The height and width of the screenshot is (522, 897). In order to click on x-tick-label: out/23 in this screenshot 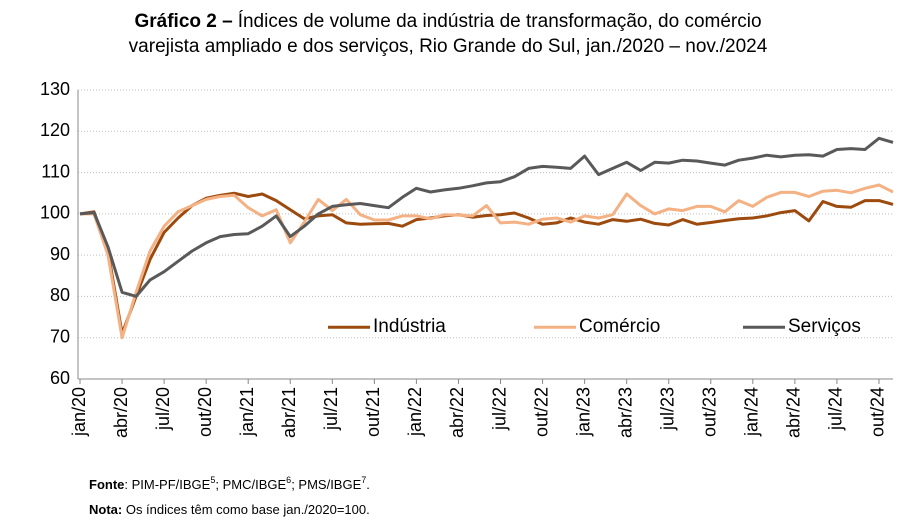, I will do `click(710, 412)`.